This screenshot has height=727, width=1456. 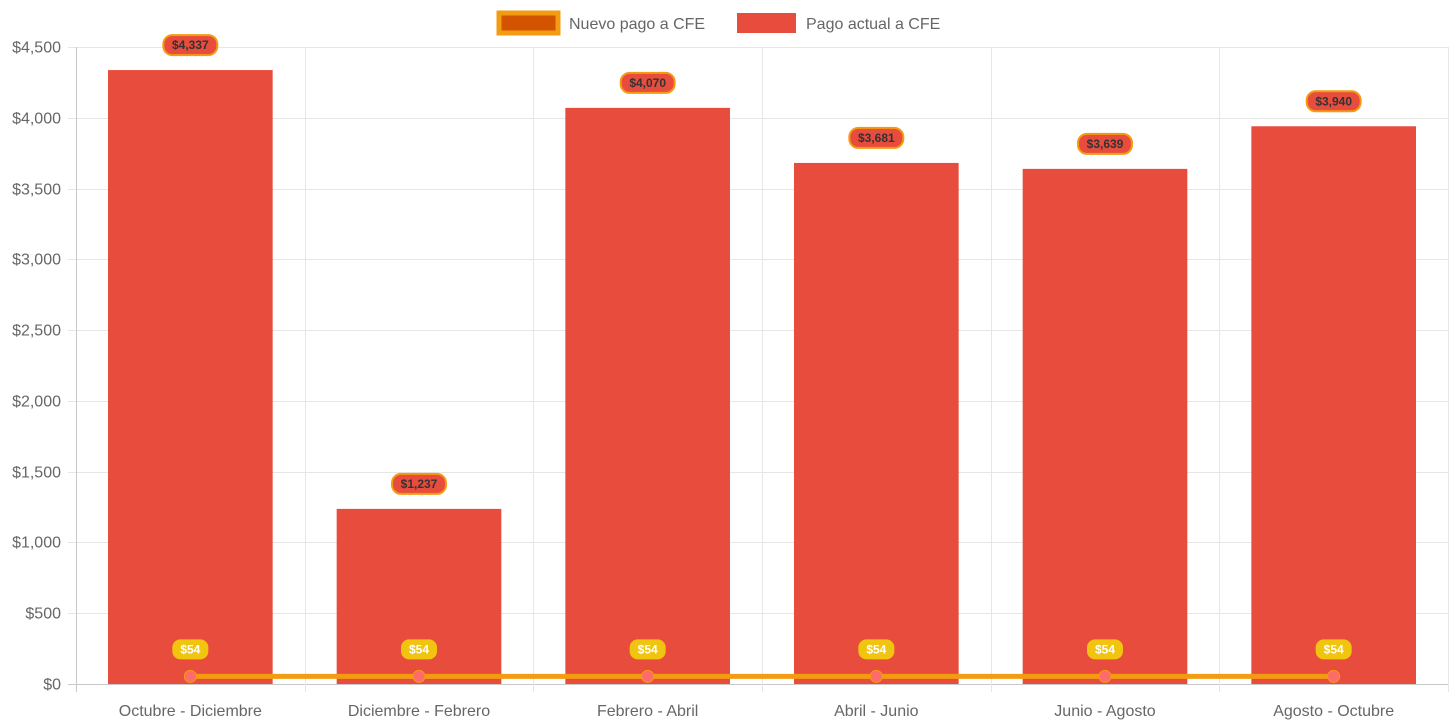 I want to click on legend-item-pago-actual: Pago actual a CFE, so click(x=838, y=23).